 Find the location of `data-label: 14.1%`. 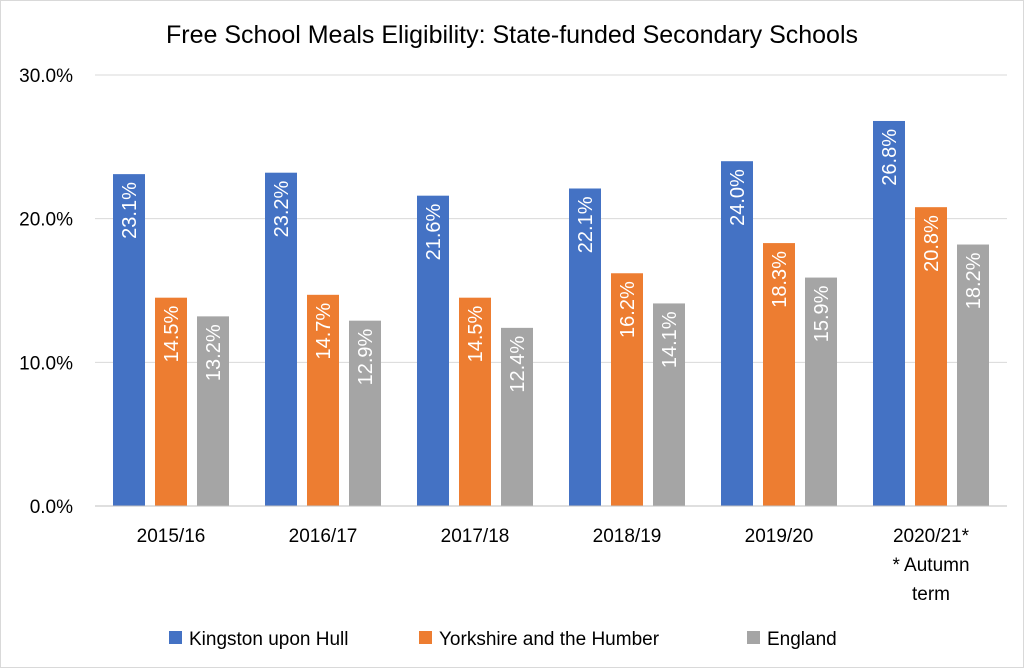

data-label: 14.1% is located at coordinates (670, 339).